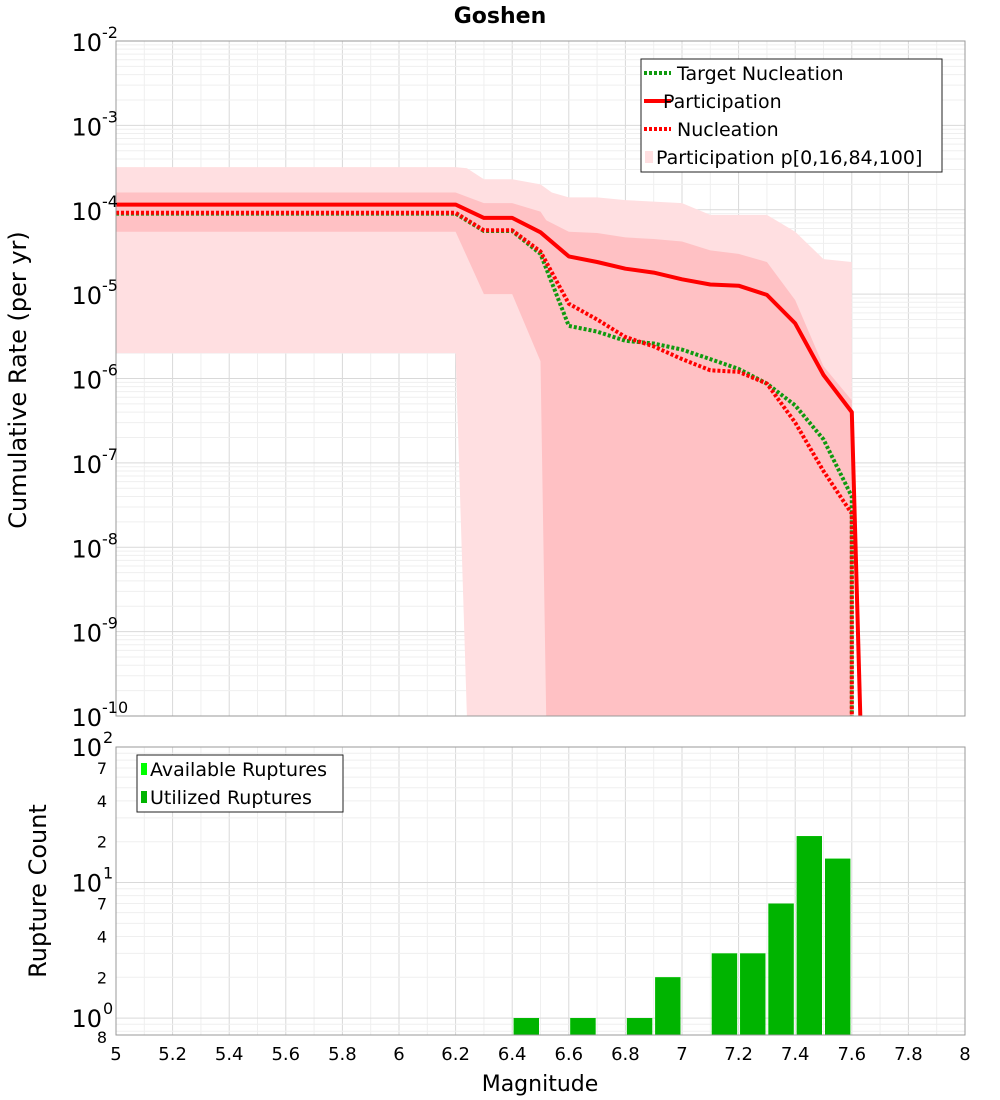 This screenshot has width=1000, height=1100. I want to click on legend-entry: Participation, so click(713, 102).